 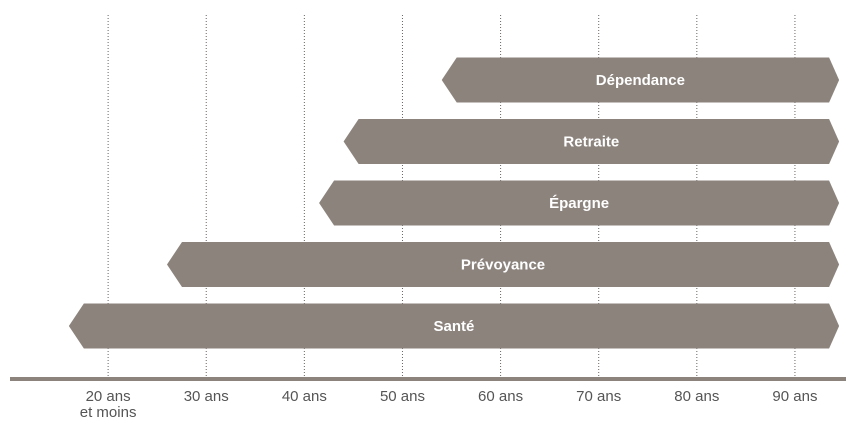 What do you see at coordinates (501, 396) in the screenshot?
I see `x-tick-label: 60 ans` at bounding box center [501, 396].